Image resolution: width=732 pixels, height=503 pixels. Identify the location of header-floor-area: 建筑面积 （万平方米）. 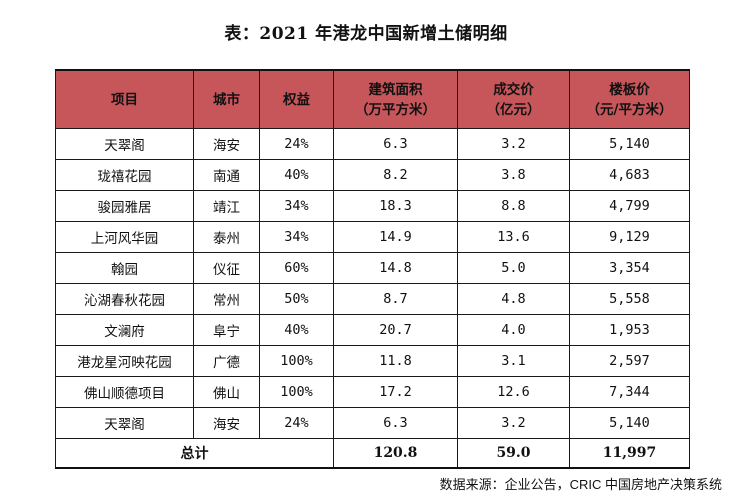
(395, 99).